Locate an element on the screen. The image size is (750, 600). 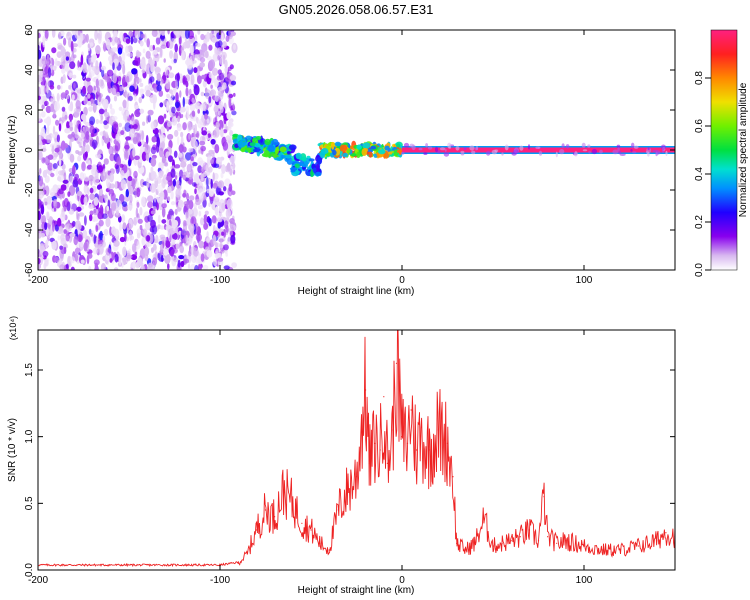
y-tick-label: -20 is located at coordinates (29, 189).